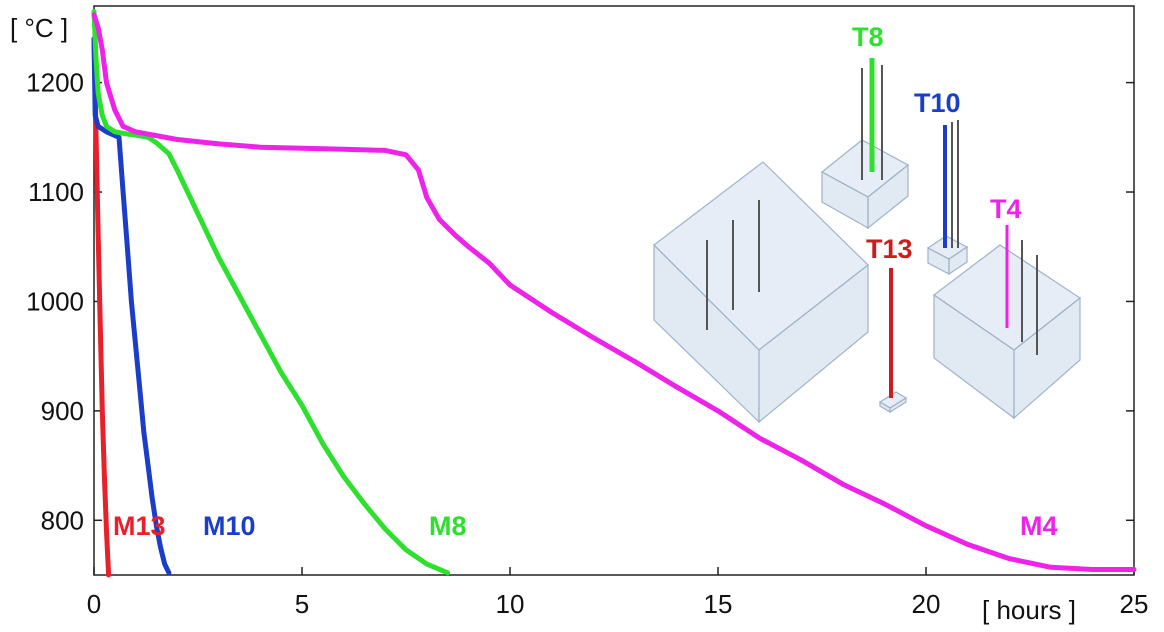  Describe the element at coordinates (62, 411) in the screenshot. I see `y-tick-label: 900` at that location.